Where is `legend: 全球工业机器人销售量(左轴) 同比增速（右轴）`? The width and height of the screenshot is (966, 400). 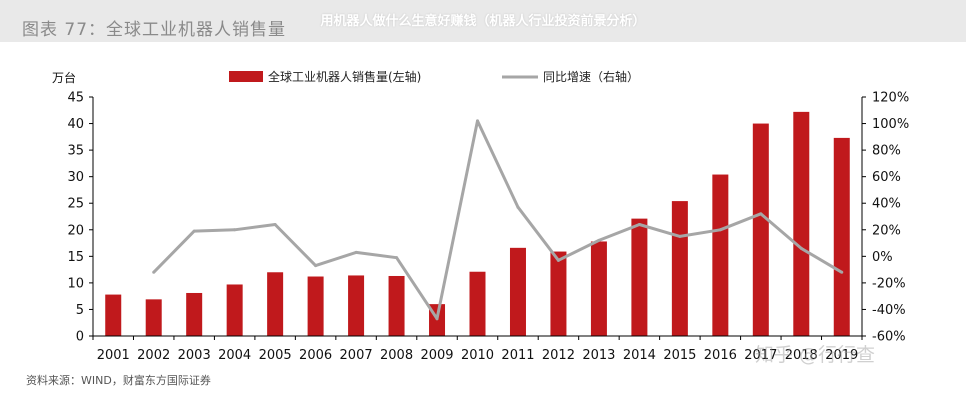
legend: 全球工业机器人销售量(左轴) 同比增速（右轴） is located at coordinates (434, 76).